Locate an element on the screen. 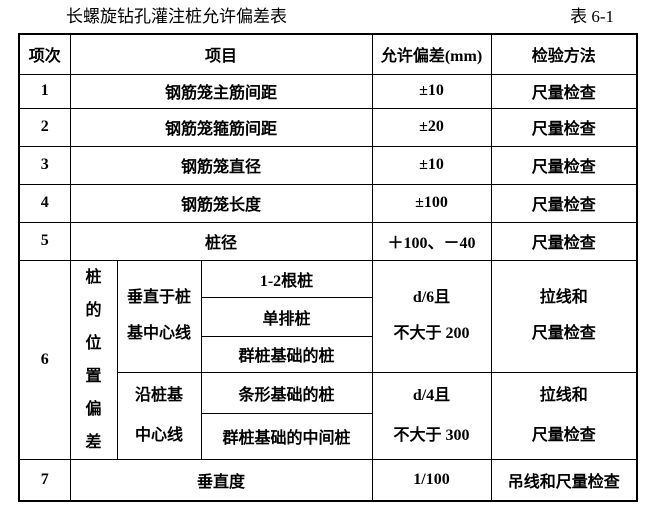  cell-deviation: ±100 is located at coordinates (431, 203).